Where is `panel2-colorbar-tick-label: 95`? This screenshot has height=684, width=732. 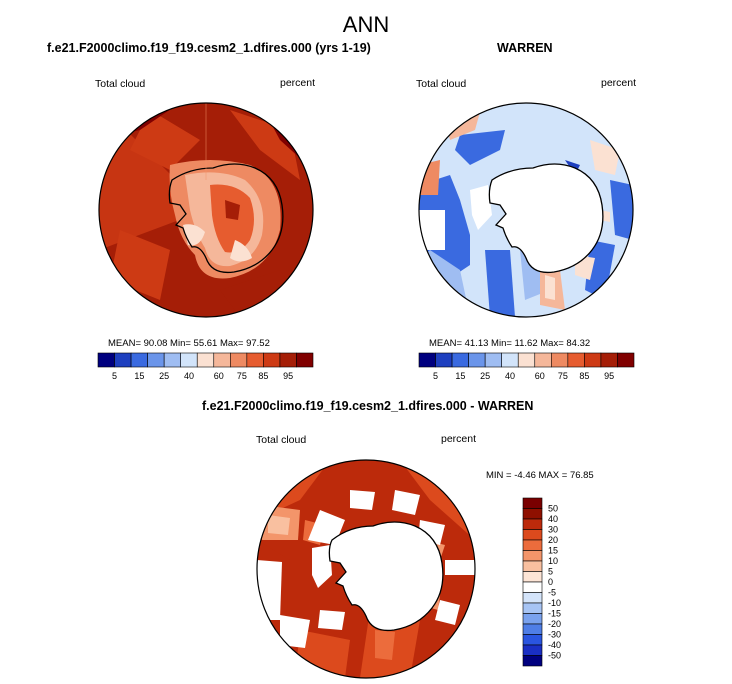 panel2-colorbar-tick-label: 95 is located at coordinates (609, 376).